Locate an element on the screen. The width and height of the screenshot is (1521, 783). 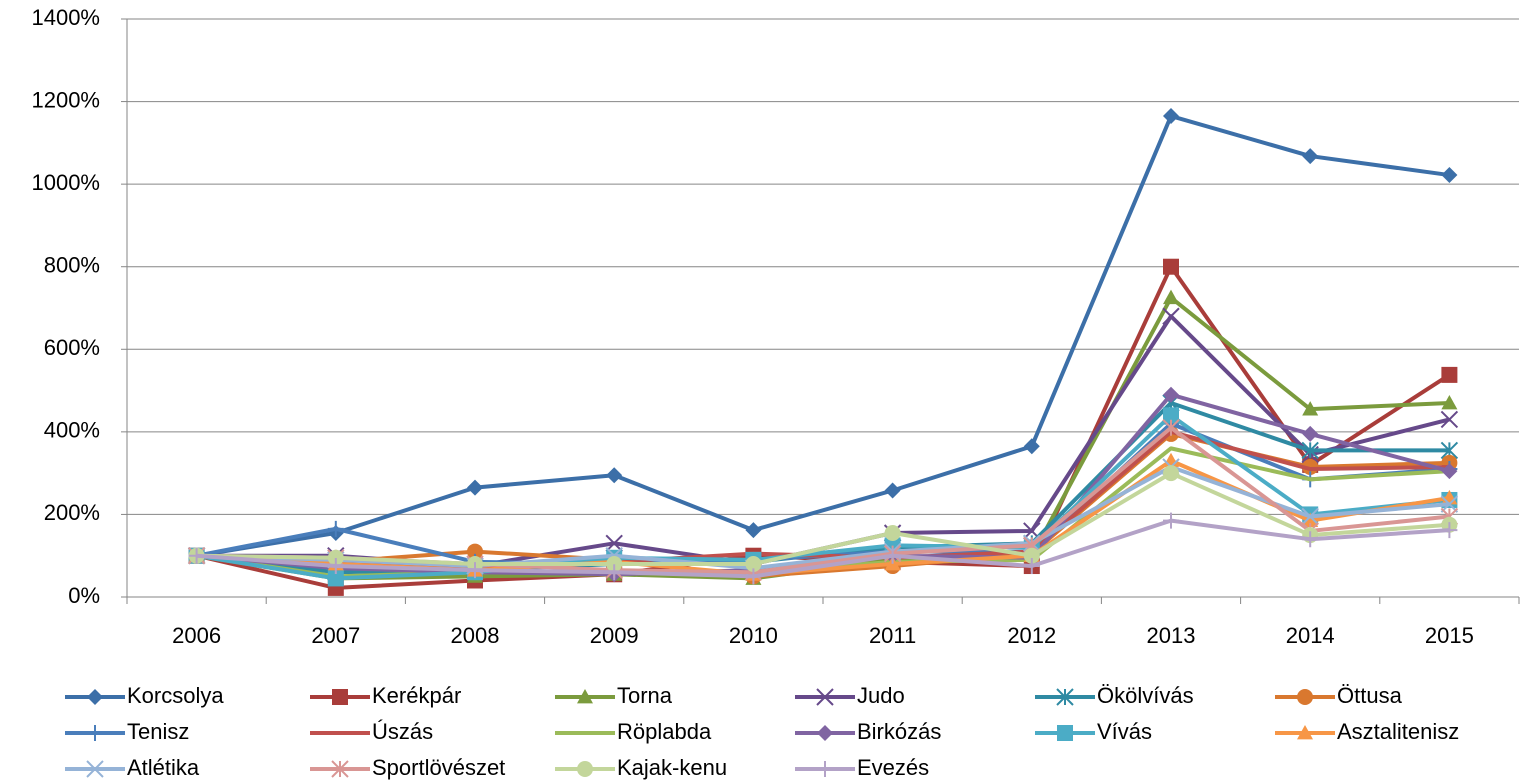
legend-label: Evezés is located at coordinates (893, 767).